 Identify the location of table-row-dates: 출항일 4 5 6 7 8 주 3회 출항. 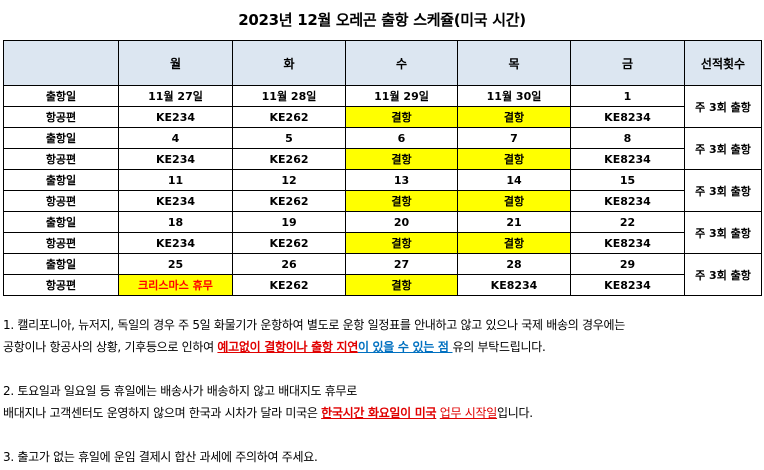
(382, 148).